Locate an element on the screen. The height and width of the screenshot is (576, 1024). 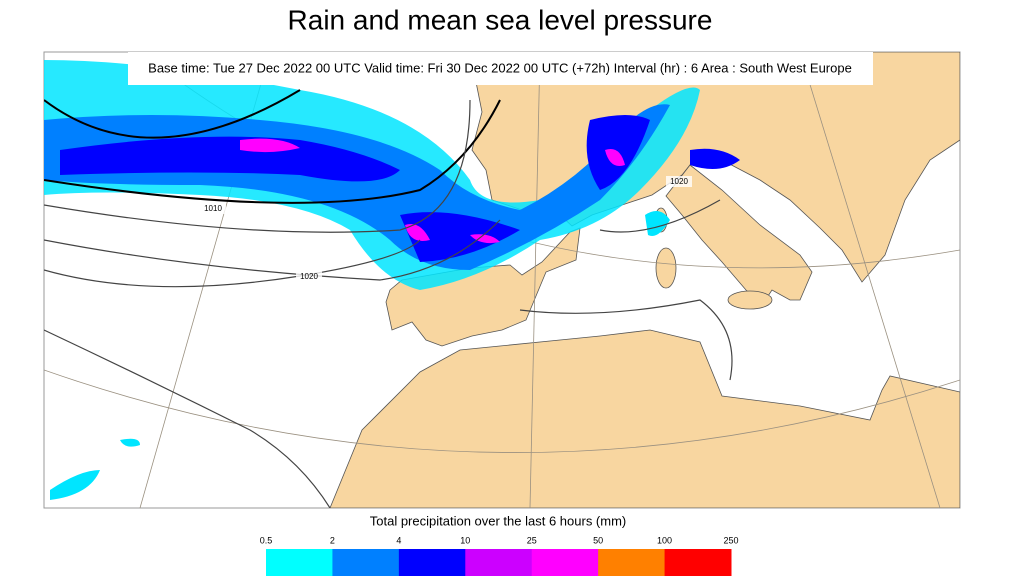
legend-tick-label: 50 is located at coordinates (598, 540).